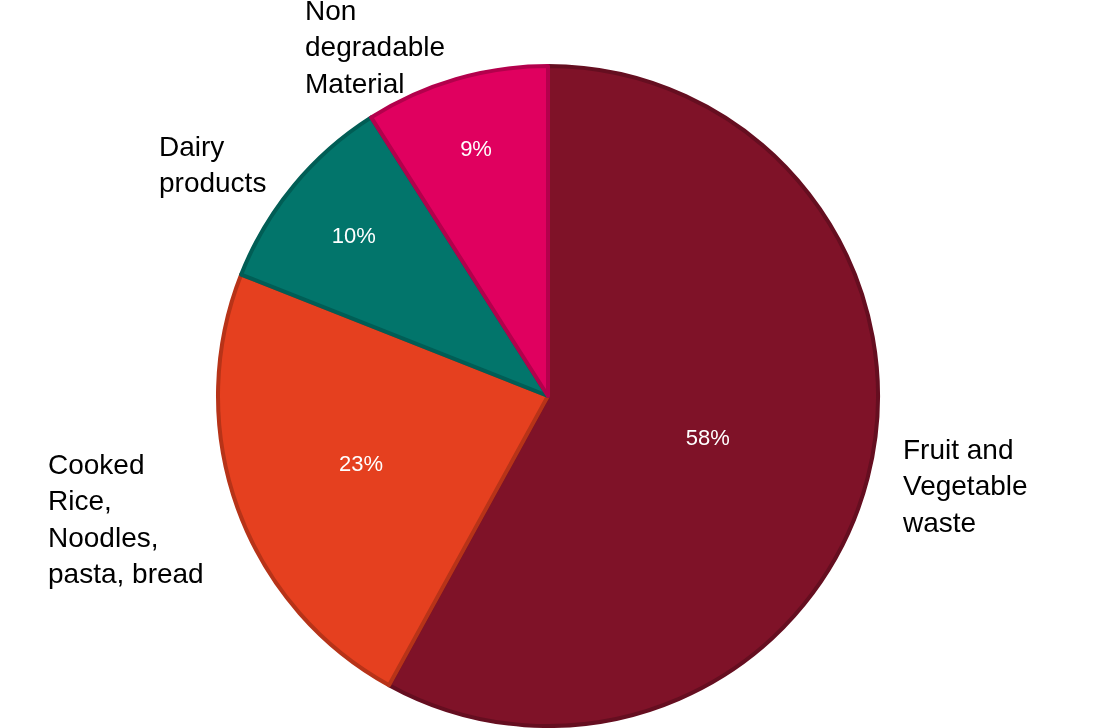  I want to click on data-label: 10%, so click(353, 235).